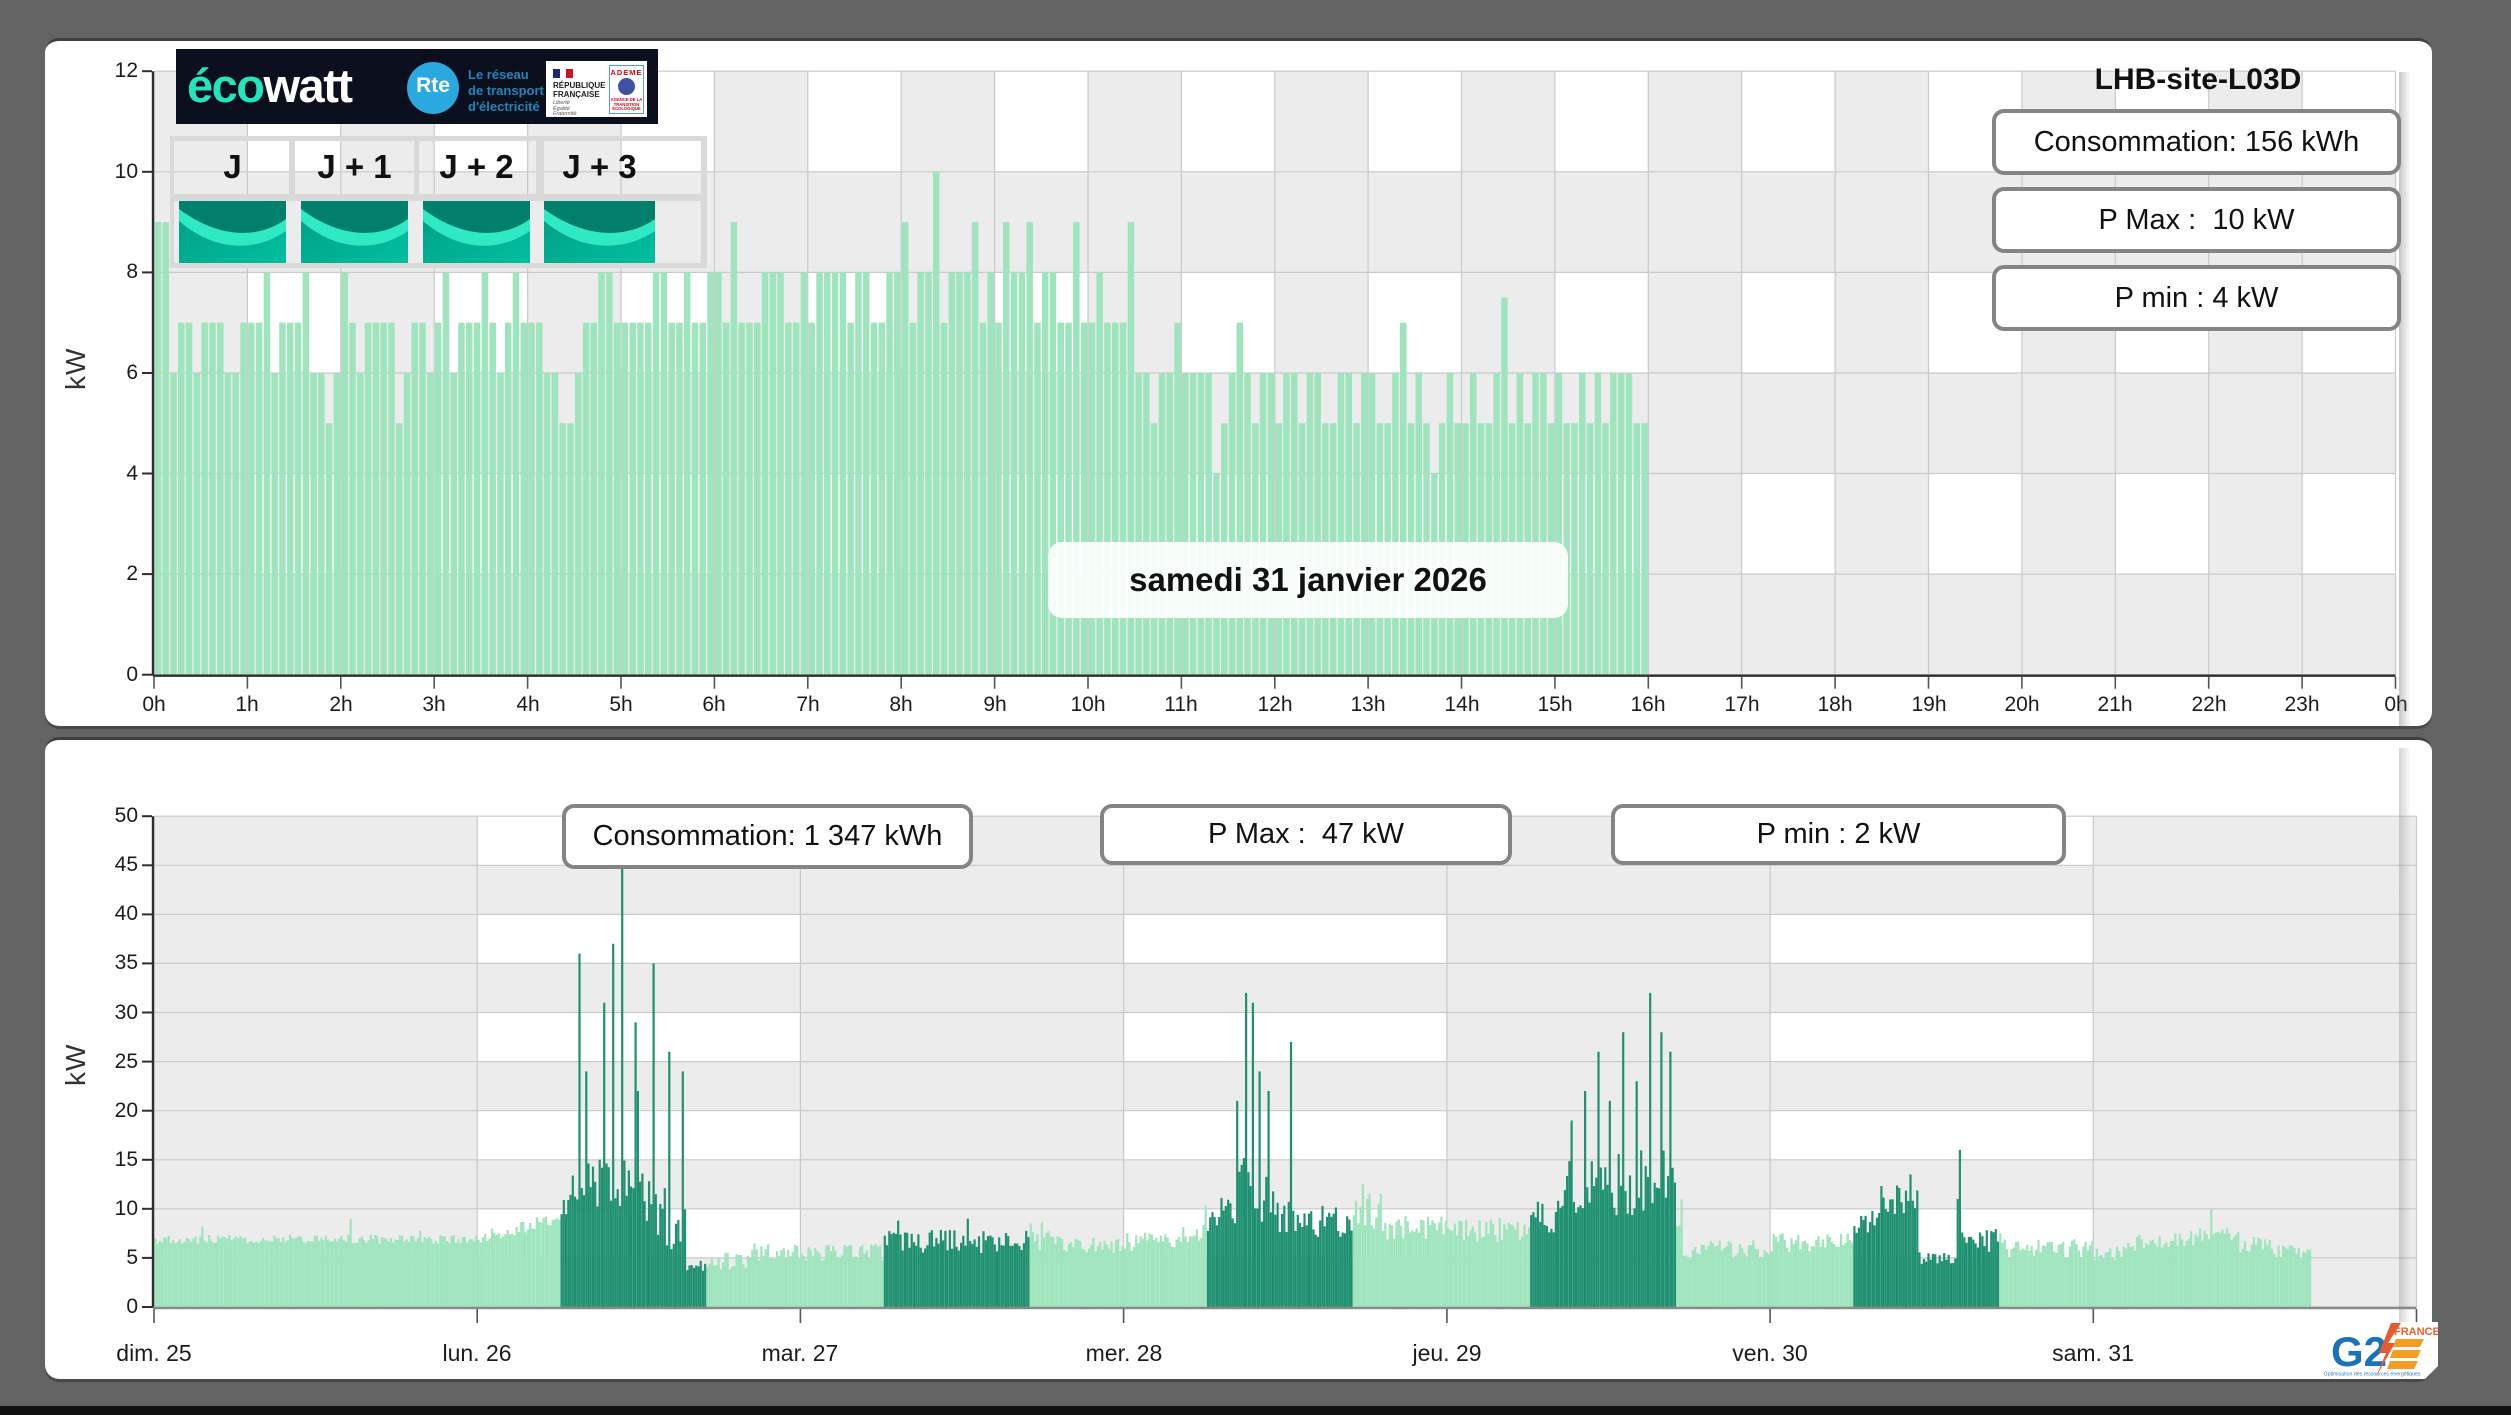 The image size is (2511, 1415). I want to click on svg-text: G2, so click(2359, 1351).